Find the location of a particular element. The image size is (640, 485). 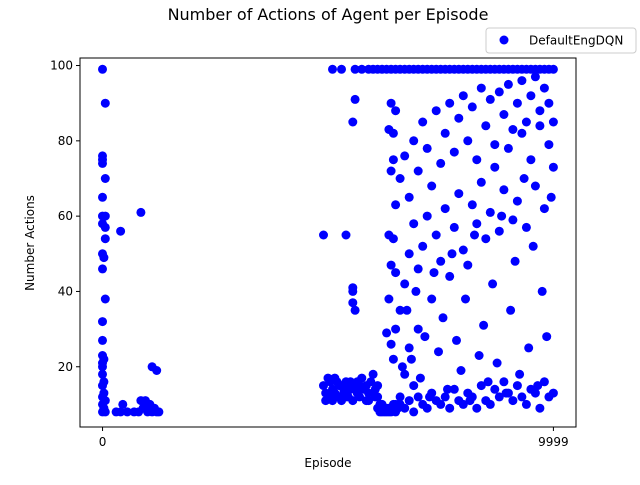

y-tick-label: 60 is located at coordinates (65, 216).